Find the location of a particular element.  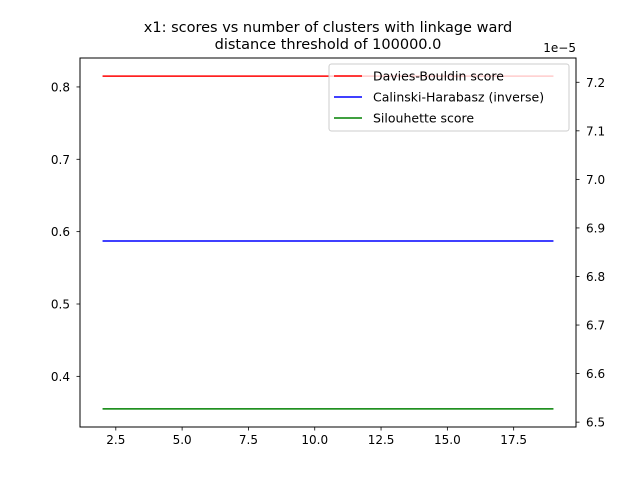

y-right-tick-label: 7.0 is located at coordinates (595, 180).